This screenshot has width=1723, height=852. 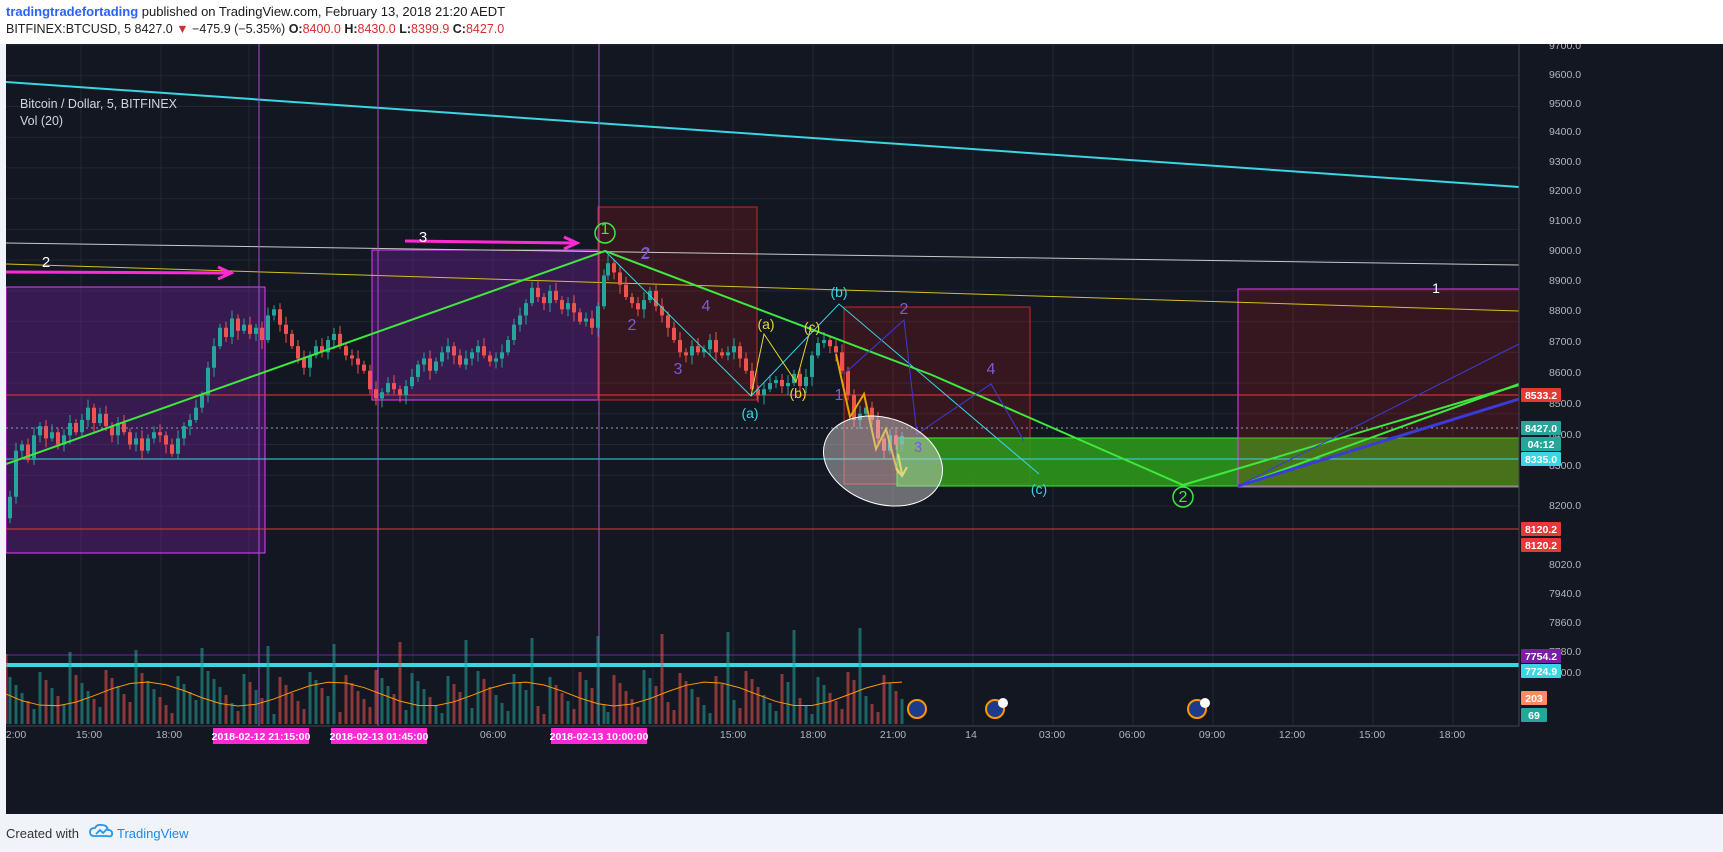 What do you see at coordinates (1452, 735) in the screenshot?
I see `time-tick-label: 18:00` at bounding box center [1452, 735].